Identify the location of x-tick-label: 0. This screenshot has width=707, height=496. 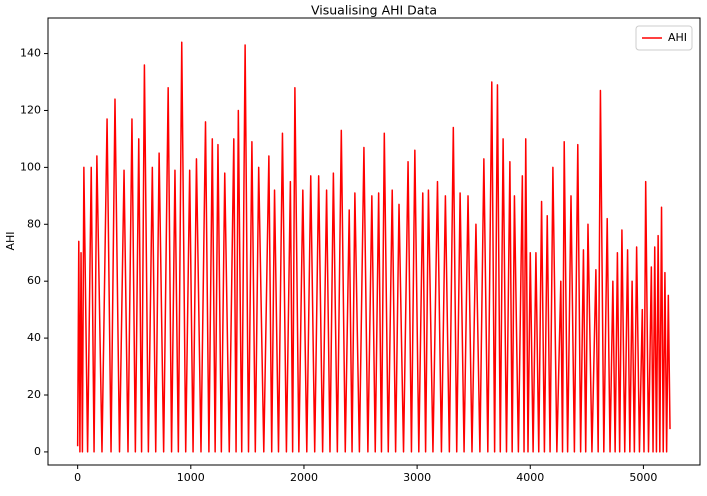
(77, 477).